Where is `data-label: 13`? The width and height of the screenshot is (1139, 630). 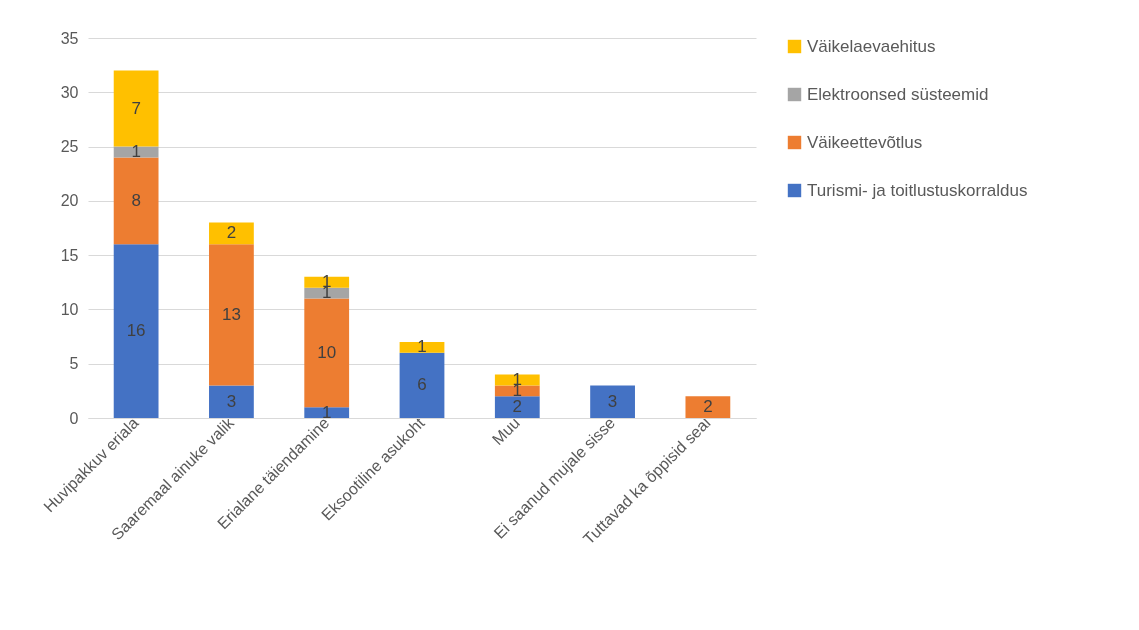
data-label: 13 is located at coordinates (231, 314).